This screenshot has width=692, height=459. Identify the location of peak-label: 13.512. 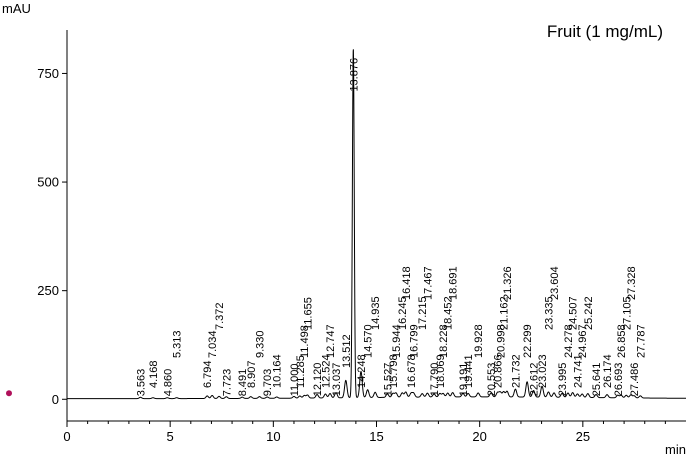
(347, 351).